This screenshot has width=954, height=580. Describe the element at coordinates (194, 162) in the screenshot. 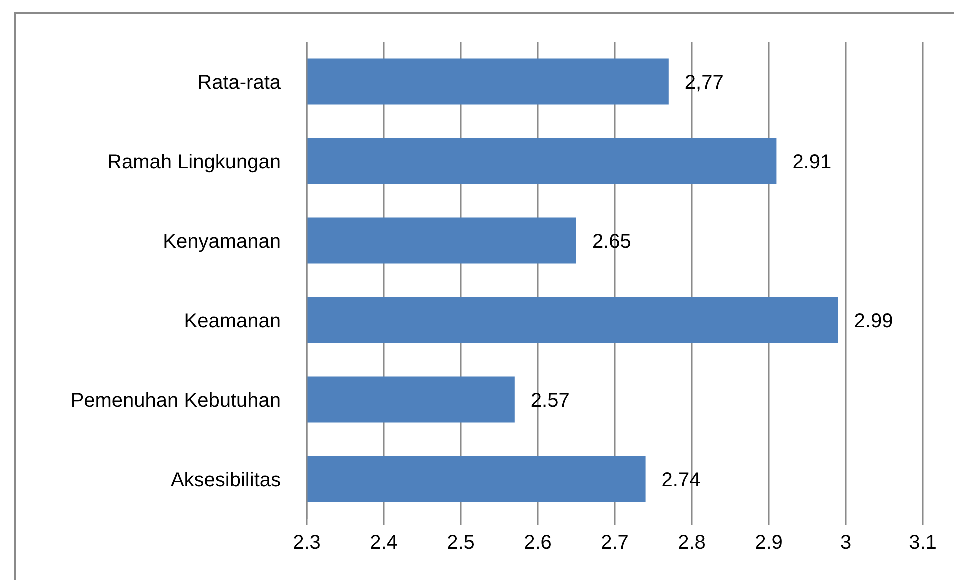

I see `y-tick-label: Ramah Lingkungan` at that location.